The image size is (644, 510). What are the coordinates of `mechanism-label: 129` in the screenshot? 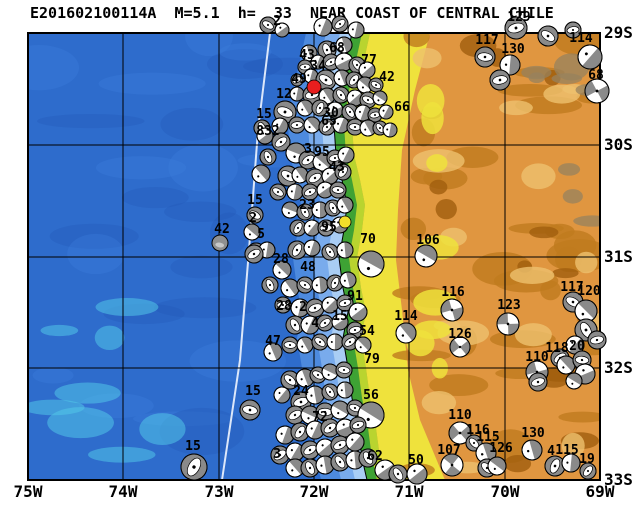 It's located at (518, 17).